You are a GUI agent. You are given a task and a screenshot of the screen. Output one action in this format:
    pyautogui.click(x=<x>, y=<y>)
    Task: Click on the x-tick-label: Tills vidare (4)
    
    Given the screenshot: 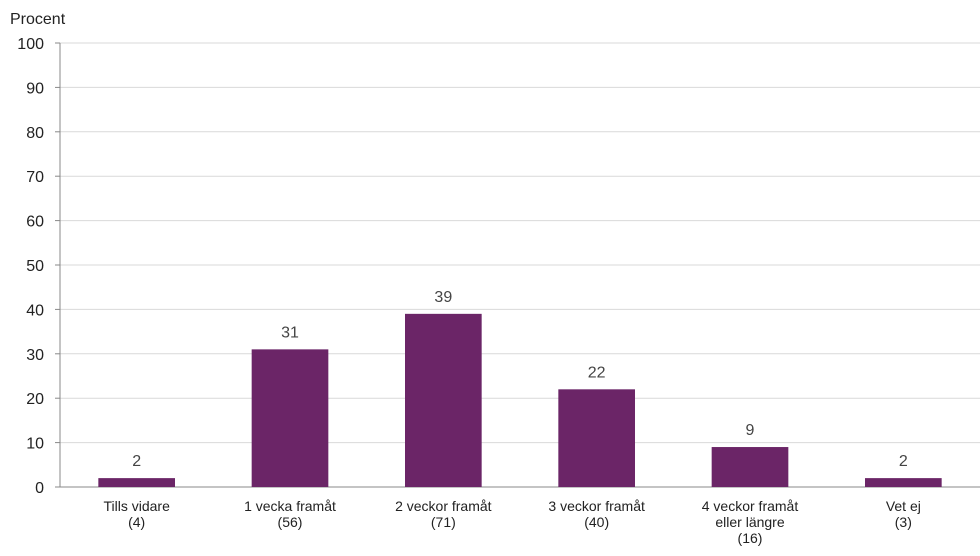 What is the action you would take?
    pyautogui.click(x=136, y=514)
    